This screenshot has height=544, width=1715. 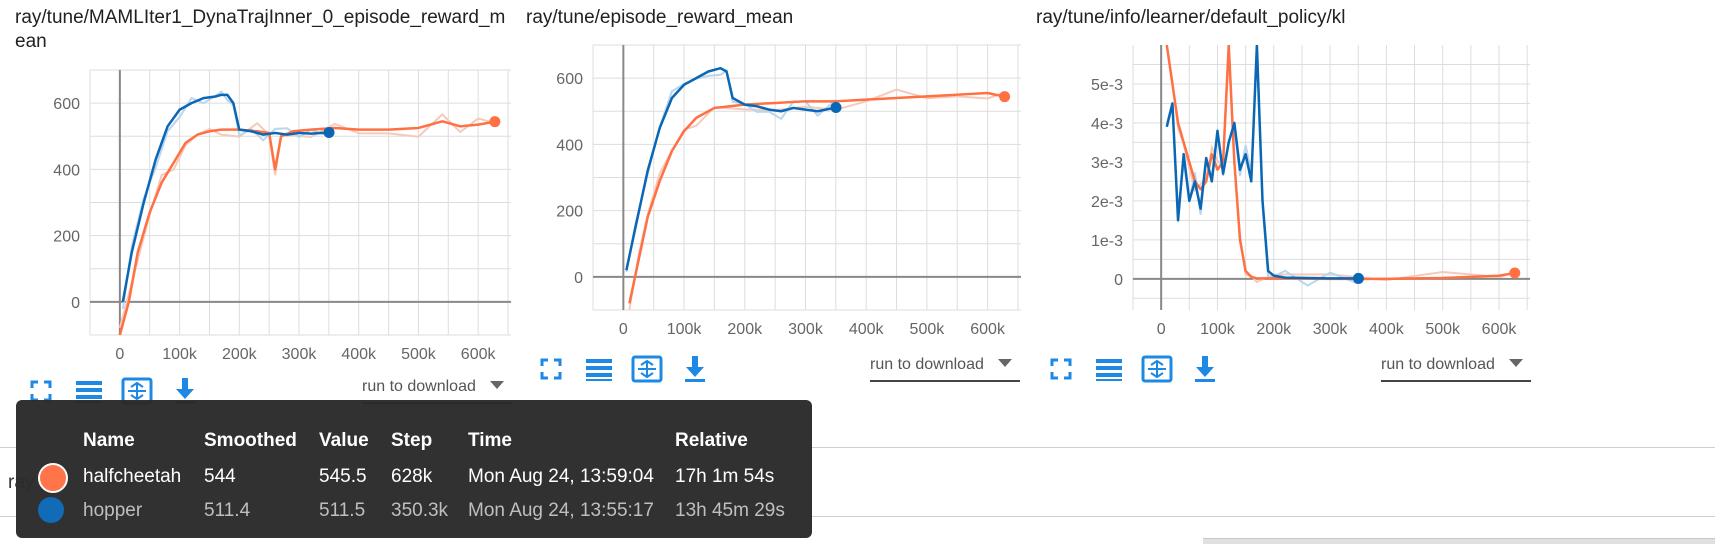 What do you see at coordinates (730, 510) in the screenshot?
I see `row-relative: 13h 45m 29s` at bounding box center [730, 510].